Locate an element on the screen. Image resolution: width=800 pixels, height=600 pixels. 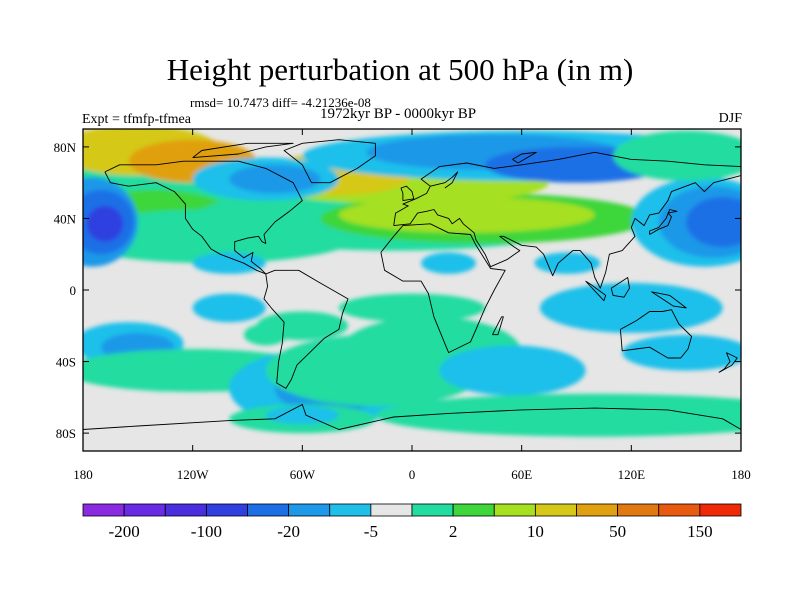
colorbar-label: -200 is located at coordinates (124, 531).